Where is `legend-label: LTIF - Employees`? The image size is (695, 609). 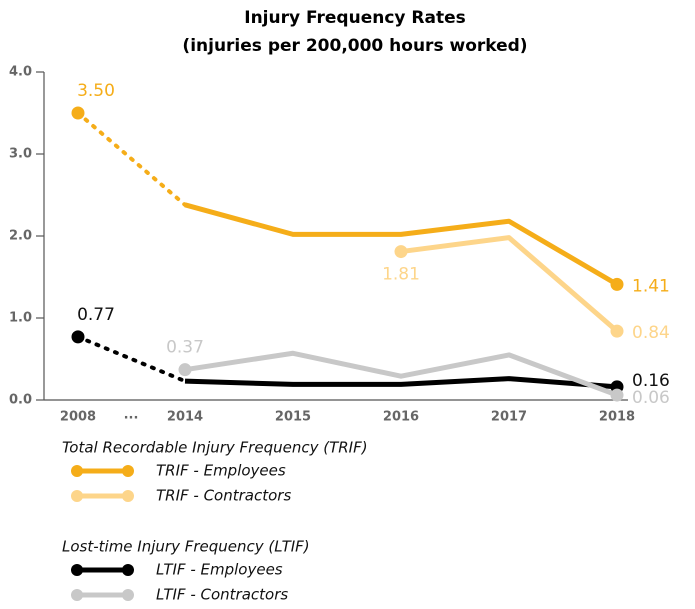 legend-label: LTIF - Employees is located at coordinates (219, 570).